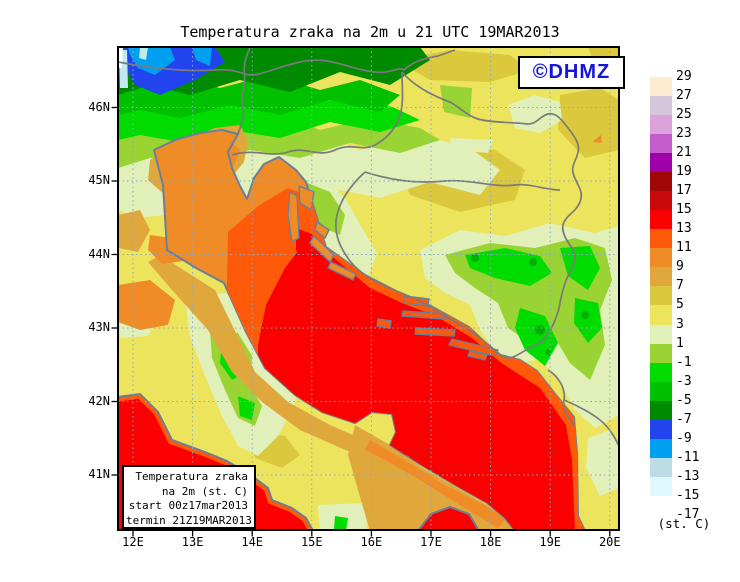  I want to click on colorbar-tick-label: 11, so click(684, 248).